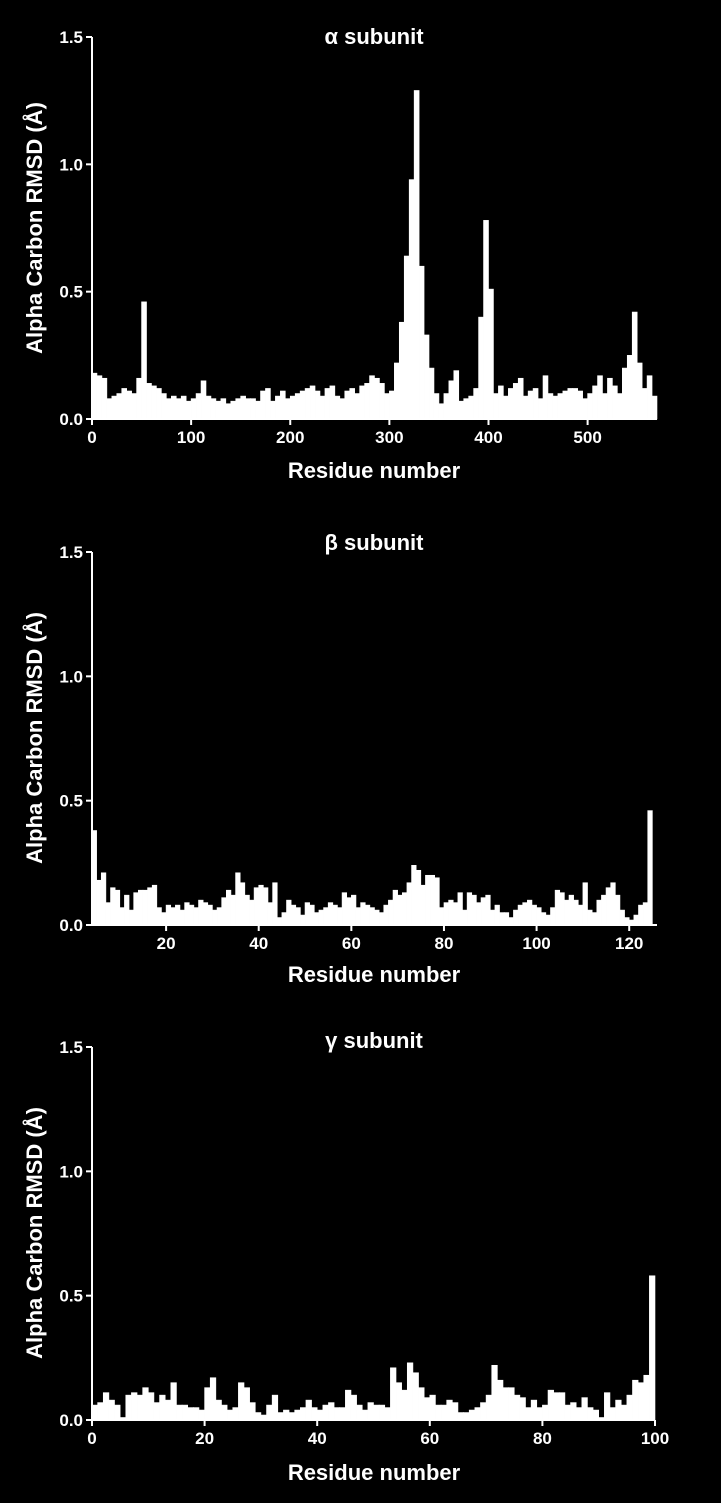 This screenshot has width=721, height=1503. What do you see at coordinates (373, 1348) in the screenshot?
I see `bar-group` at bounding box center [373, 1348].